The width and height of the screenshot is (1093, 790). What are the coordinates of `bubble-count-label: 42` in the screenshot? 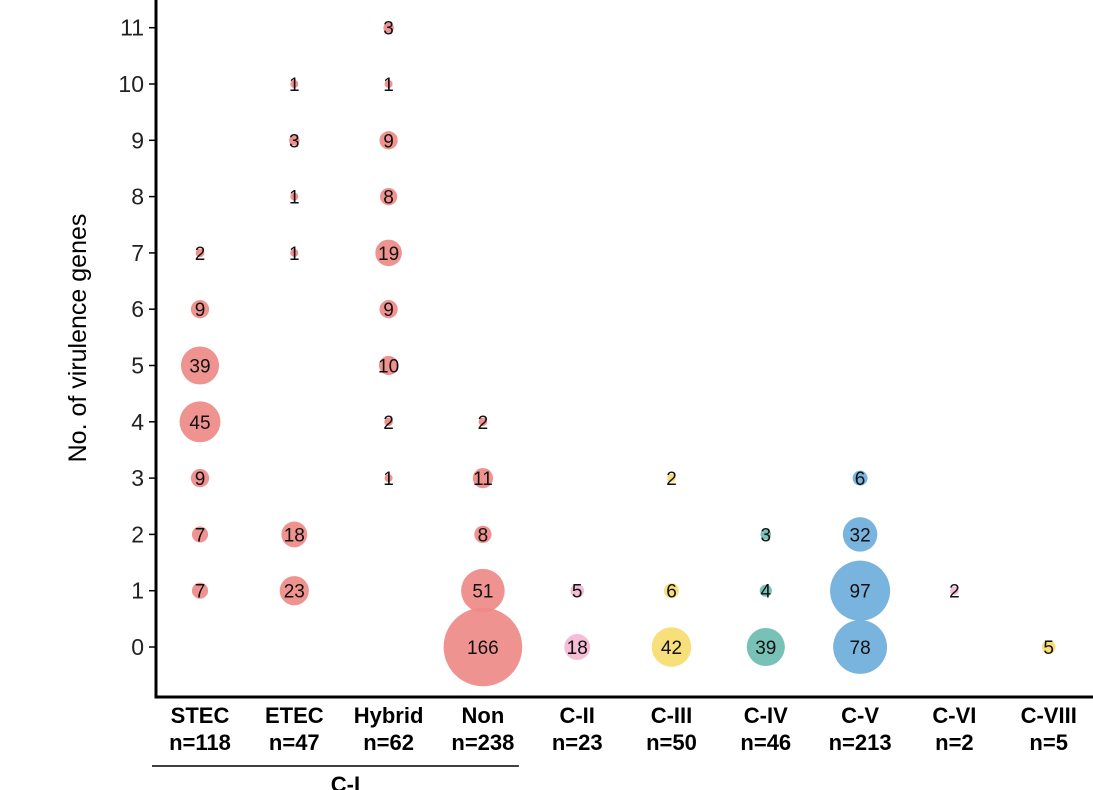 It's located at (671, 648).